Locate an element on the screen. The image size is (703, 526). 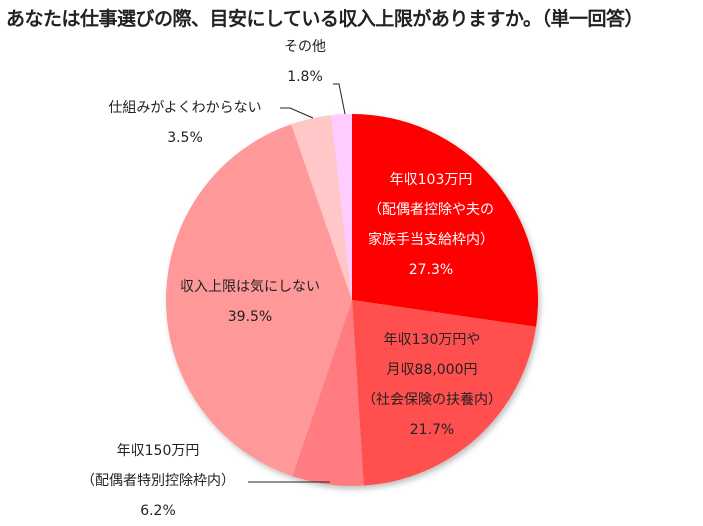
label-130-line3: （社会保険の扶養内） is located at coordinates (432, 400).